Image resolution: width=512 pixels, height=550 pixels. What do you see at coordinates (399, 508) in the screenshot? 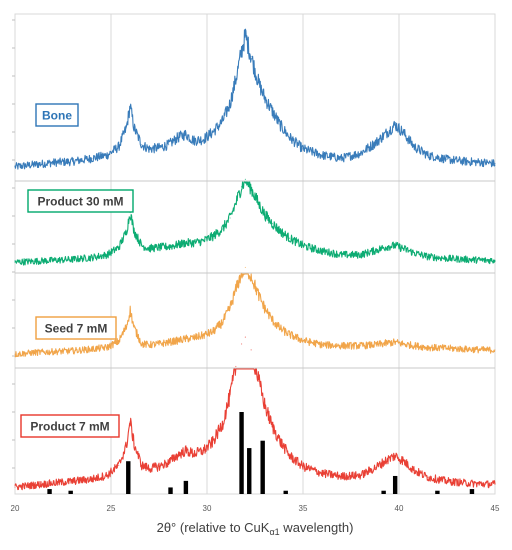
I see `x-tick-label: 40` at bounding box center [399, 508].